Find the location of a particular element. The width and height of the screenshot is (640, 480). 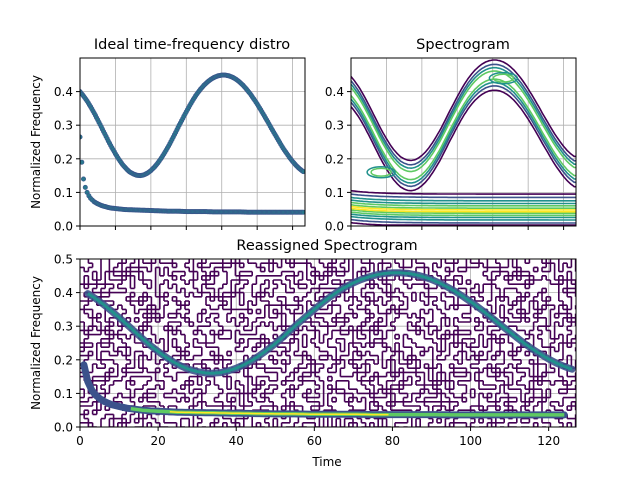

spectrogram-plot-panel: 0.0 0.1 0.2 0.3 0.4 is located at coordinates (451, 145).